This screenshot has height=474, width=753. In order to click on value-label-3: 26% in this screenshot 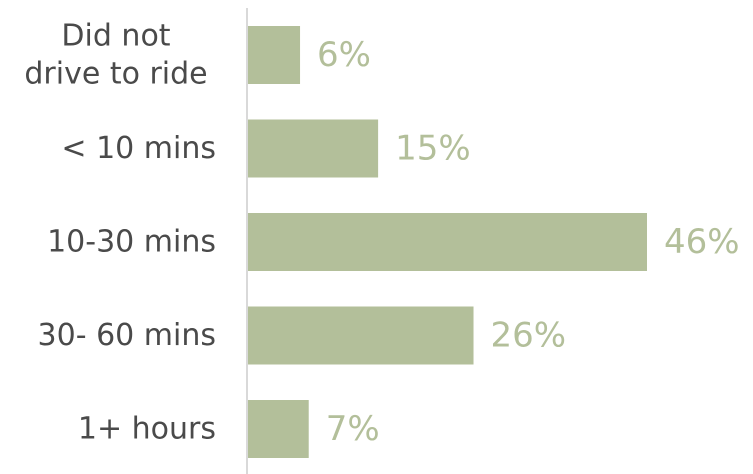, I will do `click(529, 336)`.